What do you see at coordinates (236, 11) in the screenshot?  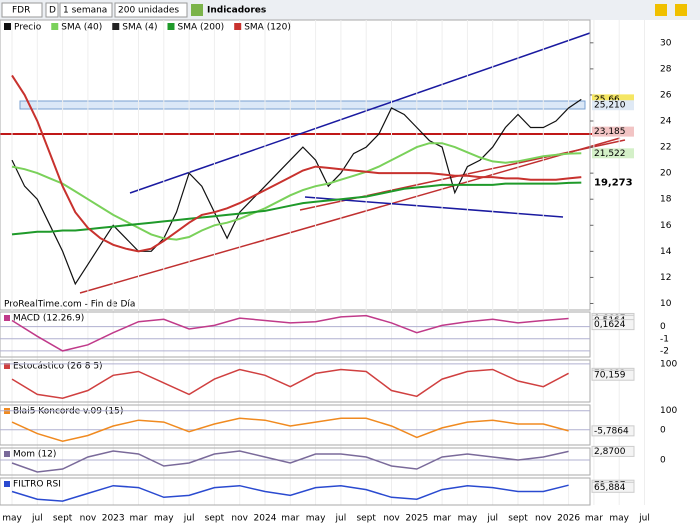 I see `indicators: Indicadores` at bounding box center [236, 11].